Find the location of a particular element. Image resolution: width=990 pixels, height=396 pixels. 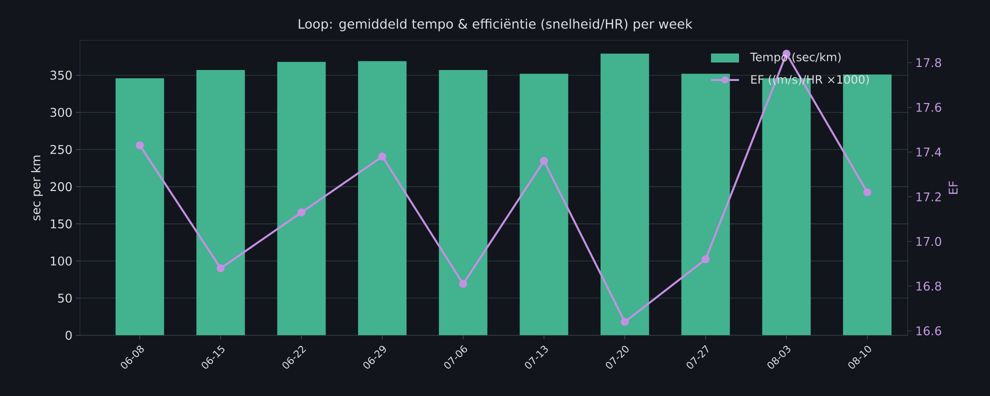

y-tick-label: 0 is located at coordinates (69, 335).